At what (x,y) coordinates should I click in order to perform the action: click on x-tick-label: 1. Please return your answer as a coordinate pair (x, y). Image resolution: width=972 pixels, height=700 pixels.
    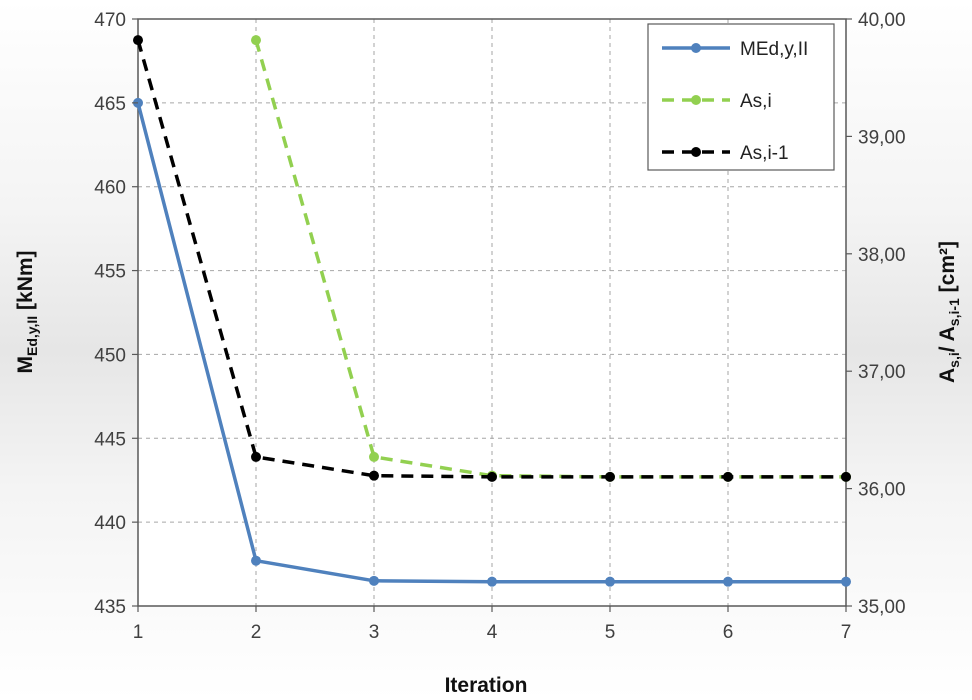
    Looking at the image, I should click on (138, 632).